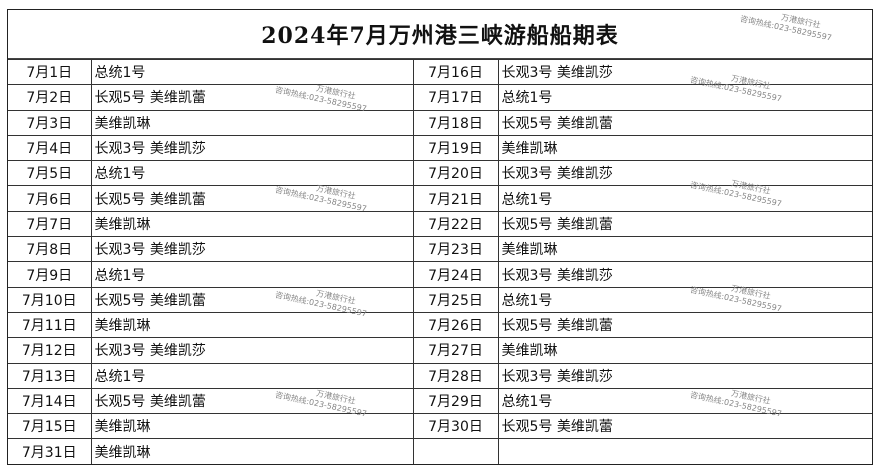  What do you see at coordinates (455, 97) in the screenshot?
I see `date-cell: 7月17日` at bounding box center [455, 97].